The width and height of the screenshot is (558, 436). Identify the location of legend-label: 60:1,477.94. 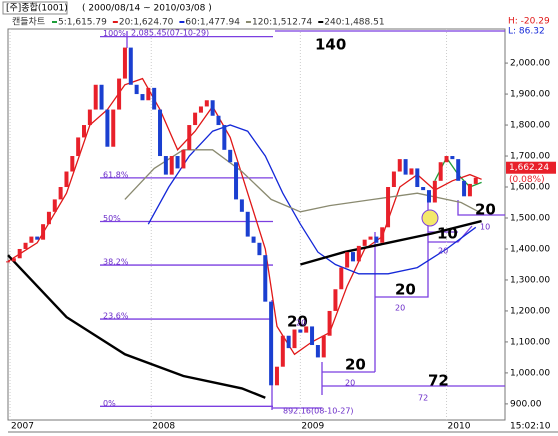
(212, 23).